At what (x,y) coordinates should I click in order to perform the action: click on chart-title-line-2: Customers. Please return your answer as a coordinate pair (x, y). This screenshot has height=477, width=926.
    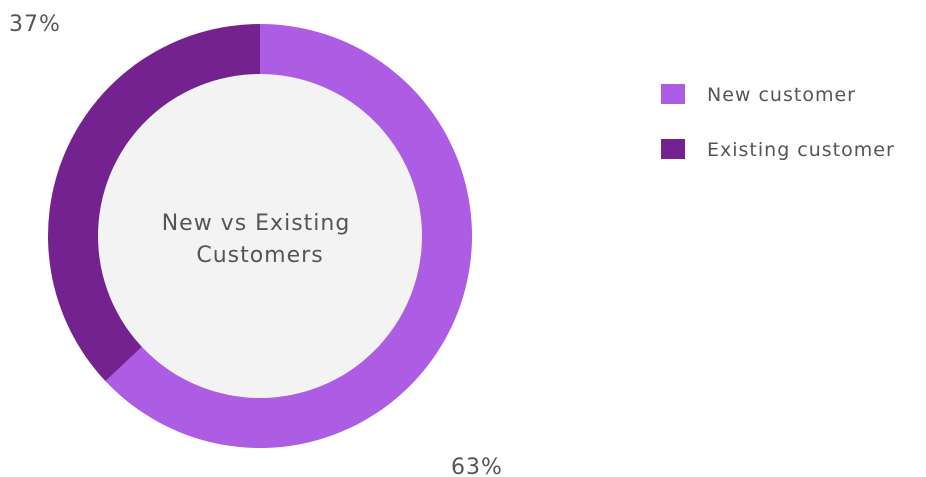
    Looking at the image, I should click on (259, 255).